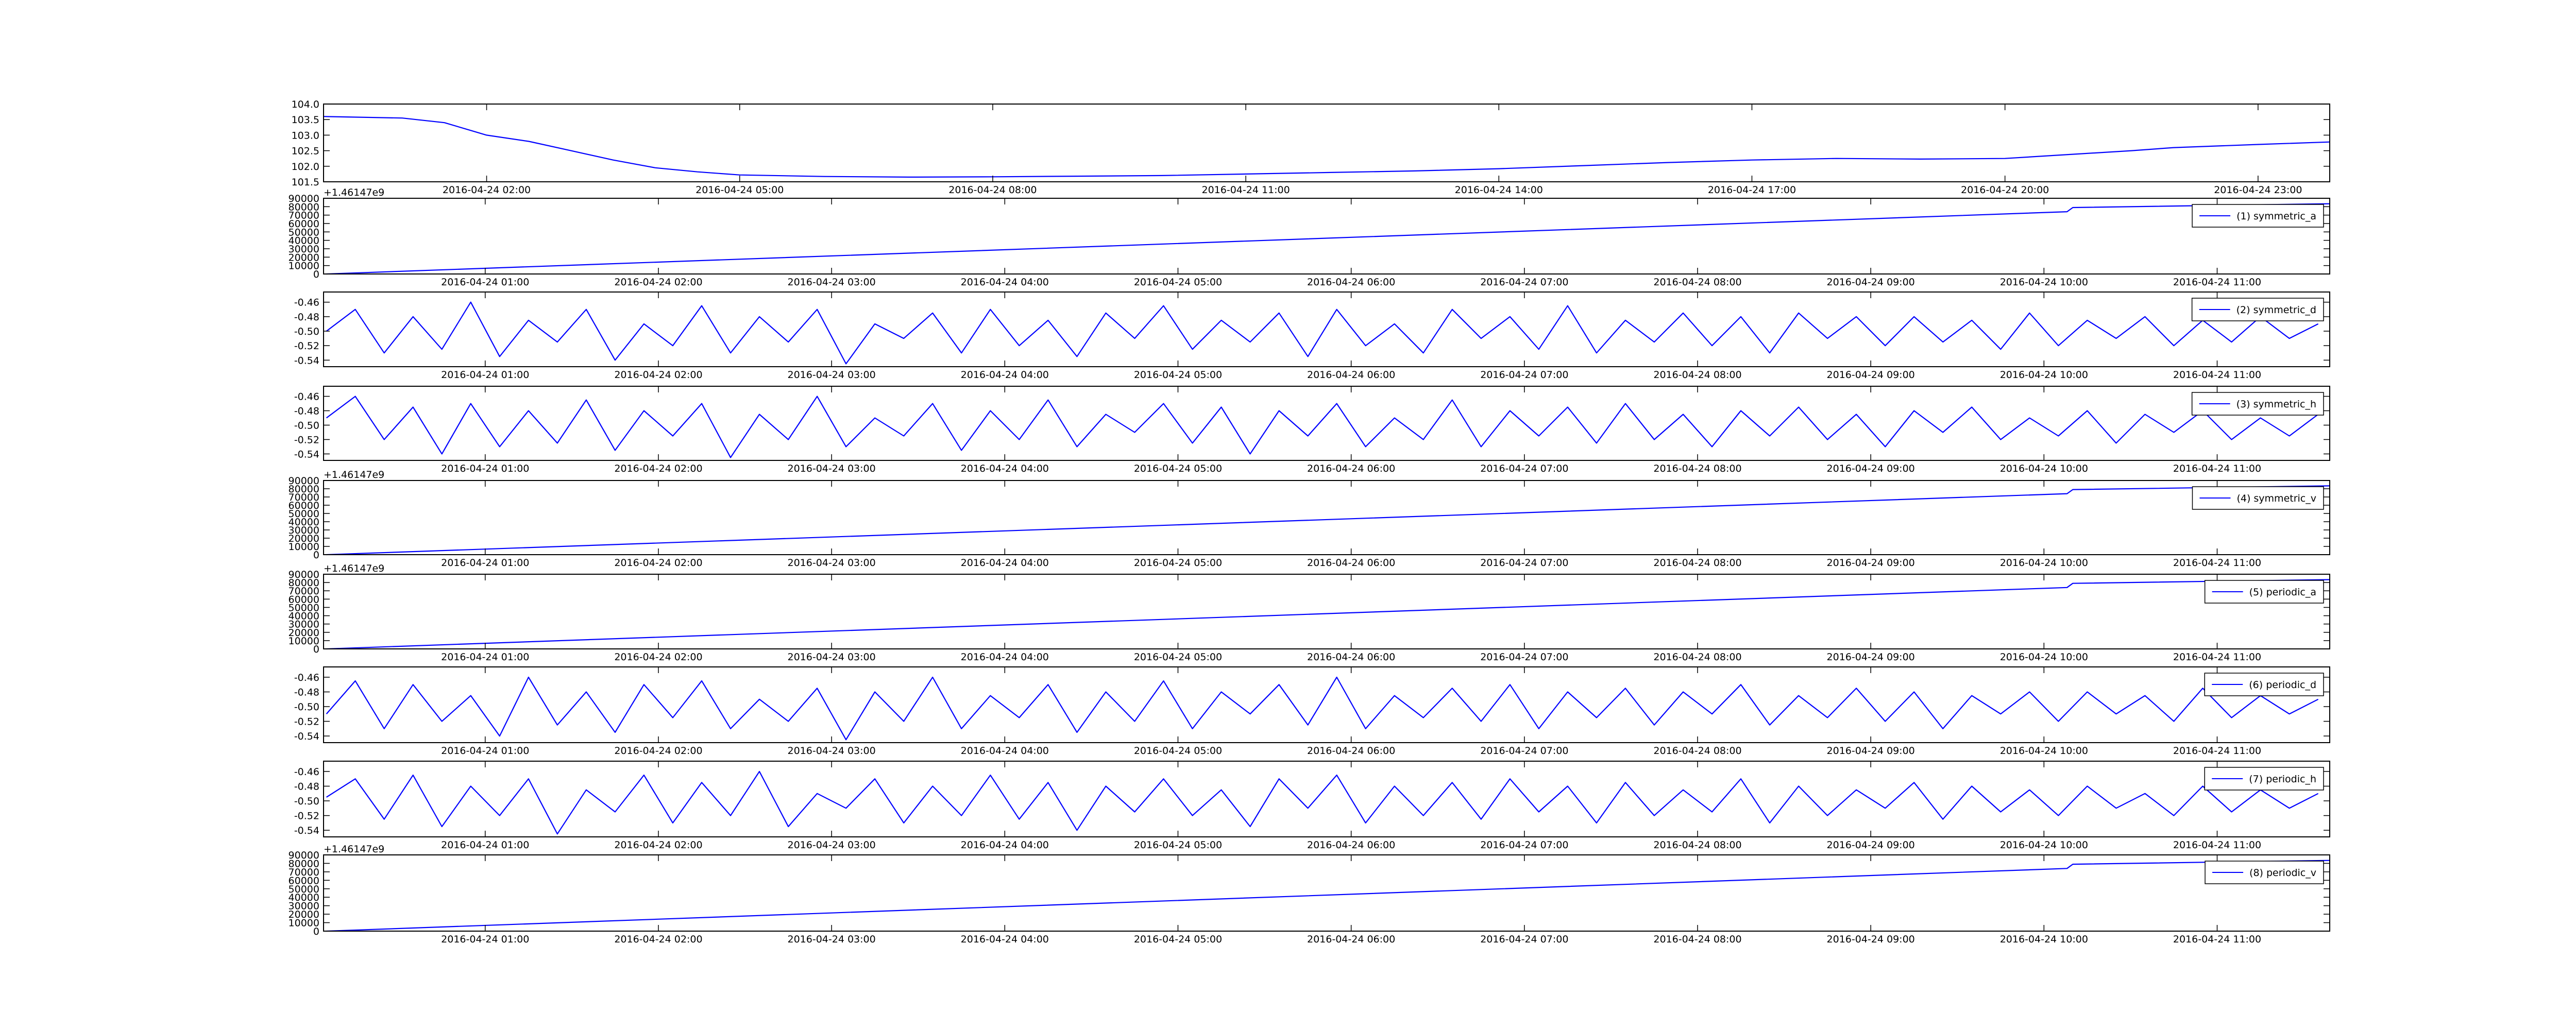  I want to click on y-tick-label: -0.46, so click(306, 772).